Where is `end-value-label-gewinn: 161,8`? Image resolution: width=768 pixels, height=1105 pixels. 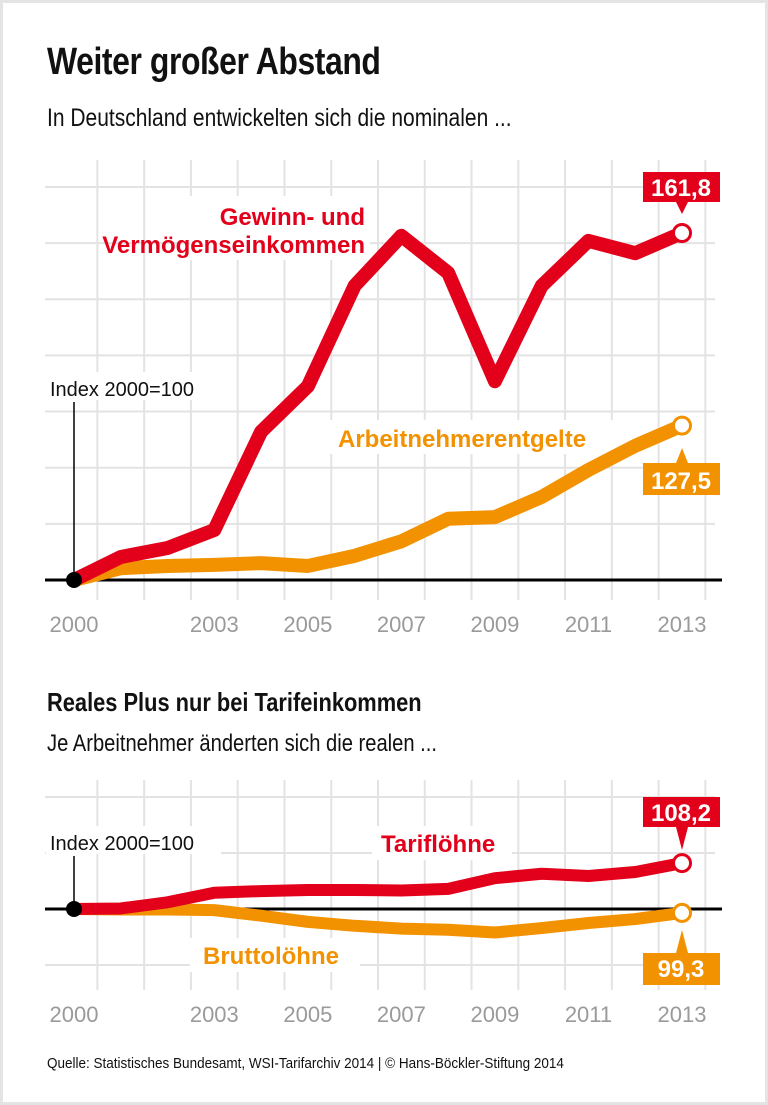 end-value-label-gewinn: 161,8 is located at coordinates (681, 188).